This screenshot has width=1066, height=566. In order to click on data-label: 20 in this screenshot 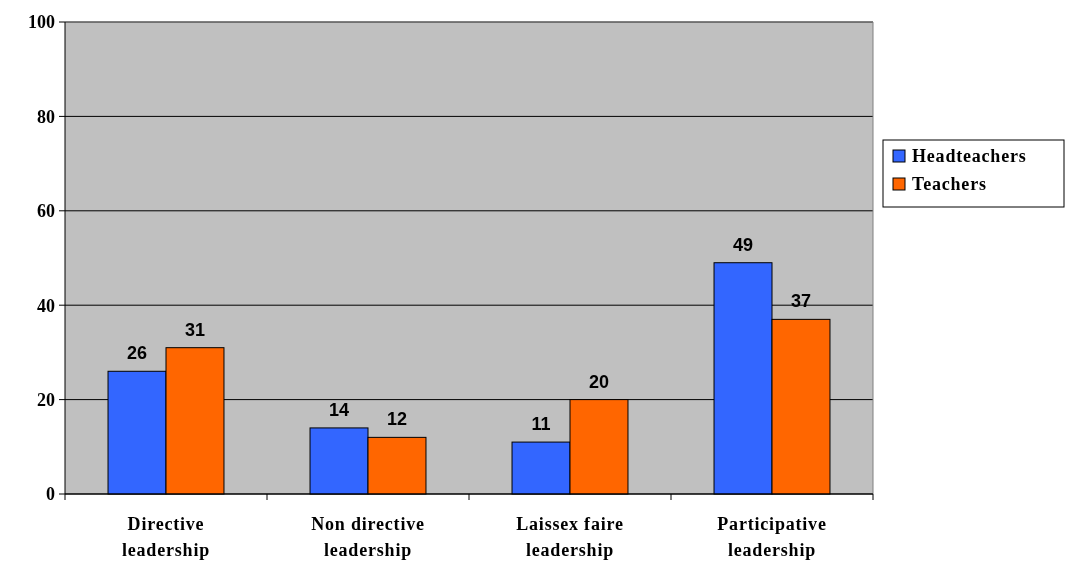, I will do `click(598, 381)`.